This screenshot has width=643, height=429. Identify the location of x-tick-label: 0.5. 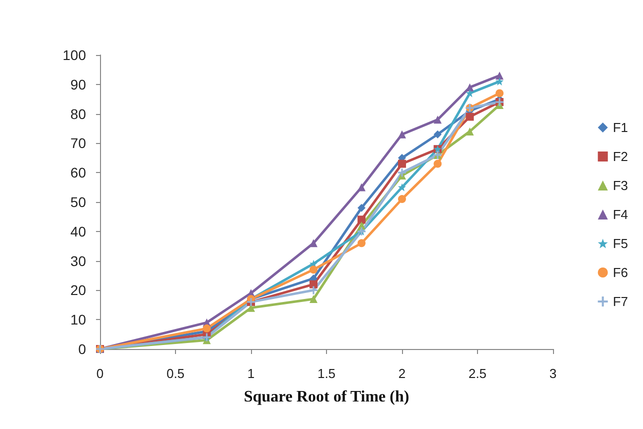
(175, 373).